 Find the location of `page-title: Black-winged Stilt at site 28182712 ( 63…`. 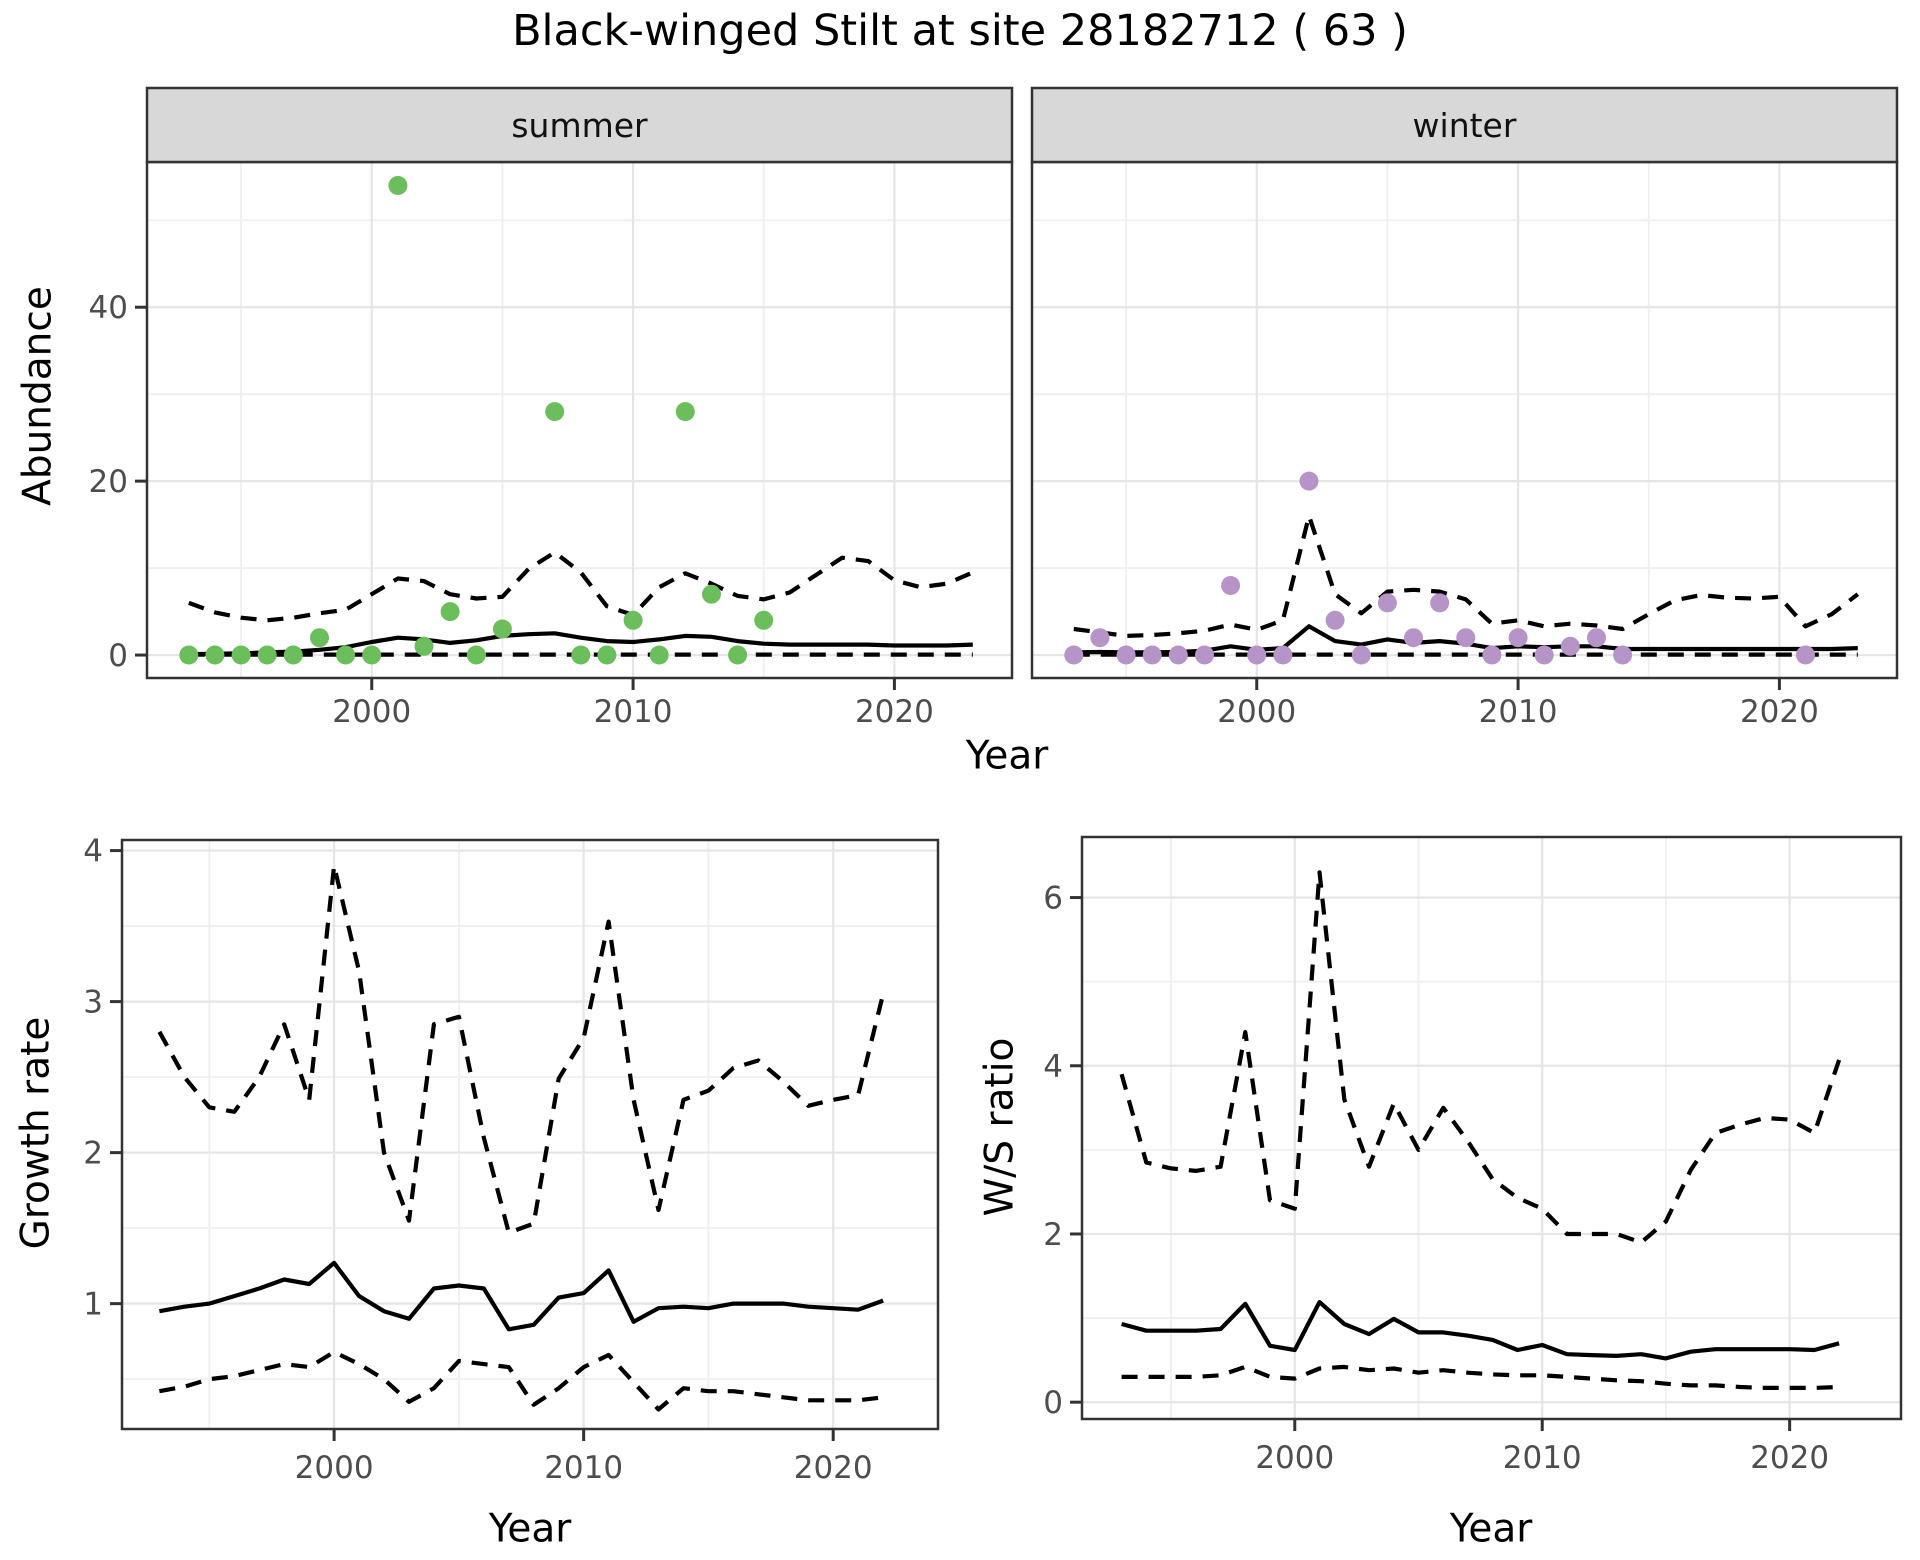

page-title: Black-winged Stilt at site 28182712 ( 63… is located at coordinates (960, 31).